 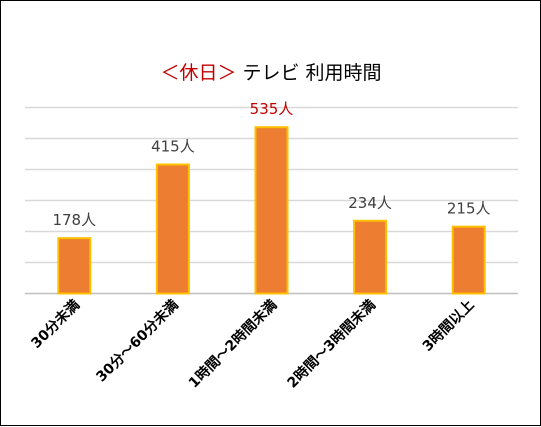 What do you see at coordinates (173, 147) in the screenshot?
I see `data-label: 415人` at bounding box center [173, 147].